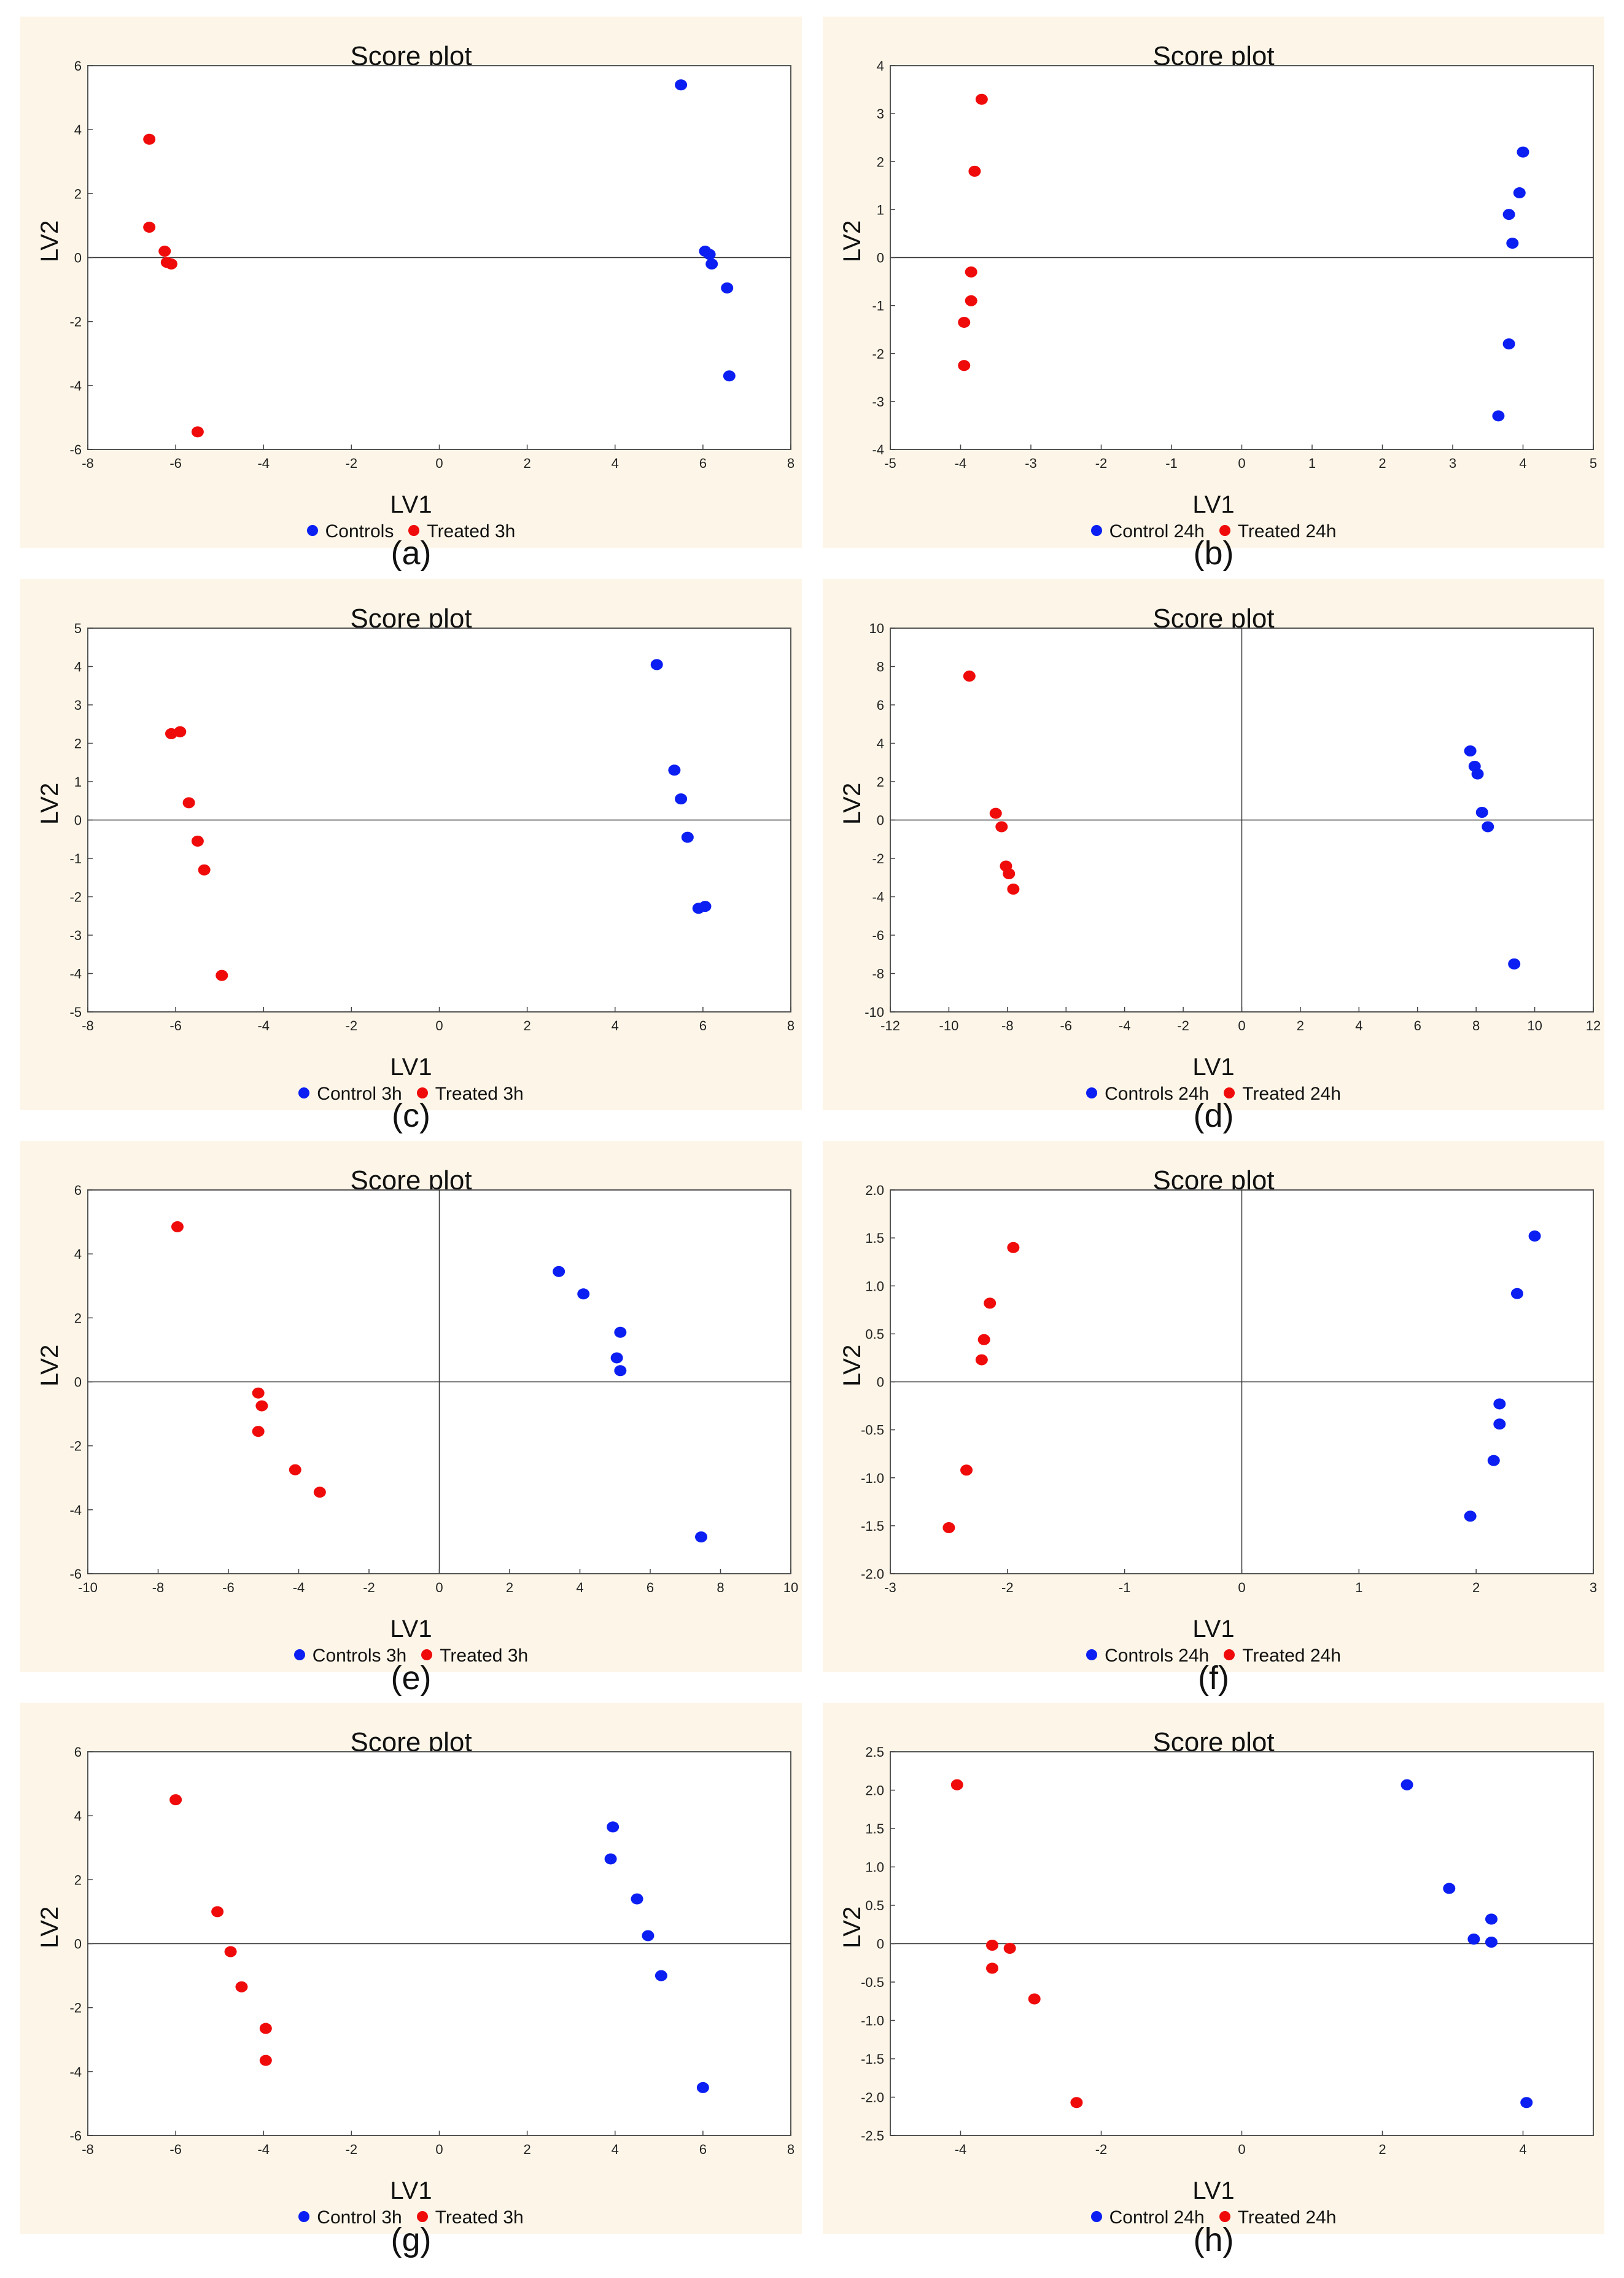  I want to click on y-tick-label: 3, so click(78, 705).